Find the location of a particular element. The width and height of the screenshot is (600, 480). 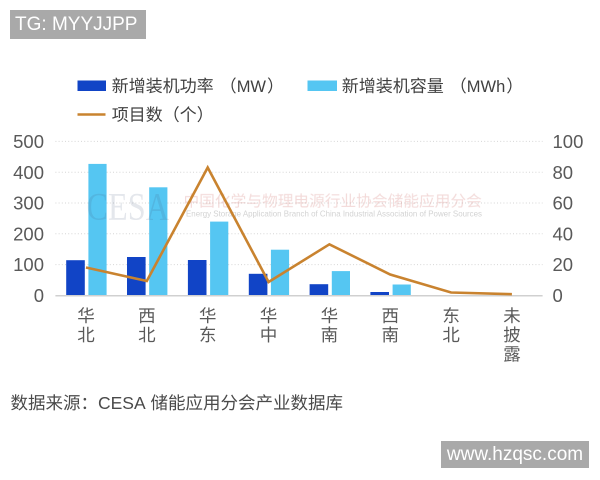

svg-text: MWh is located at coordinates (486, 87).